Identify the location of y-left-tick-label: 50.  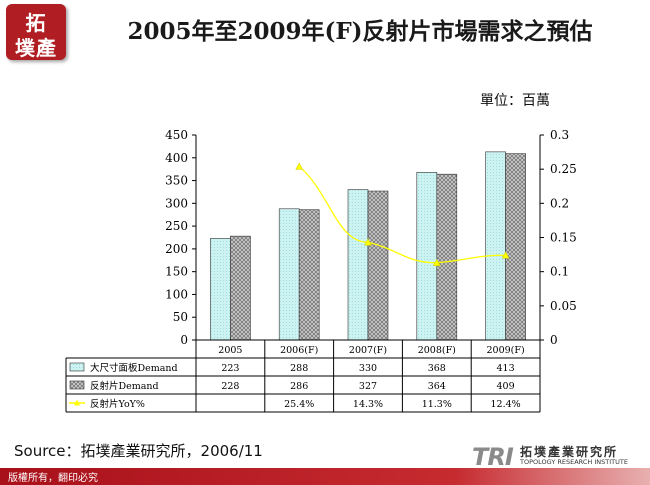
(180, 317).